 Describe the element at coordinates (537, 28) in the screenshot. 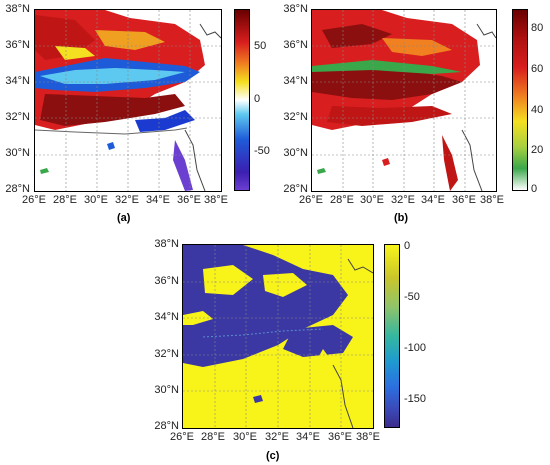

I see `colorbar-b-label: 80` at that location.